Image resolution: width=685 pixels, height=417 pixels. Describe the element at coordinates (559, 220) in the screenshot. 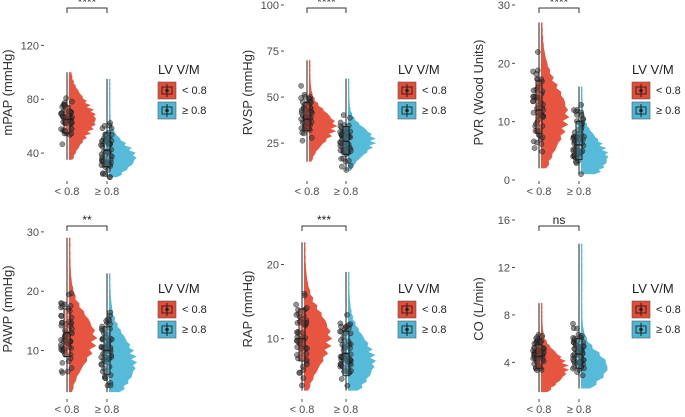

I see `significance-label: ns` at that location.